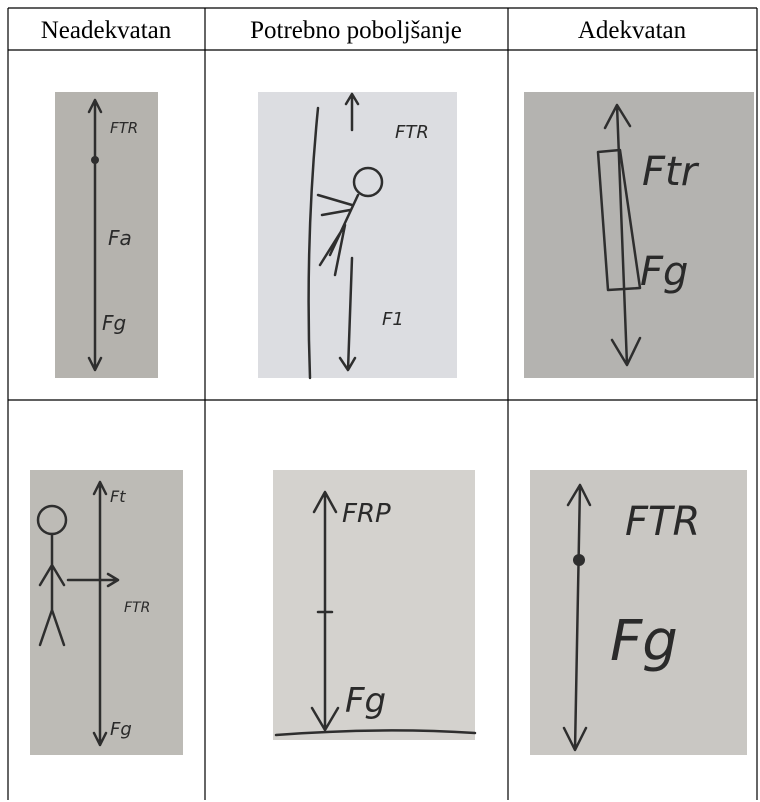  What do you see at coordinates (118, 496) in the screenshot?
I see `label: Ft` at bounding box center [118, 496].